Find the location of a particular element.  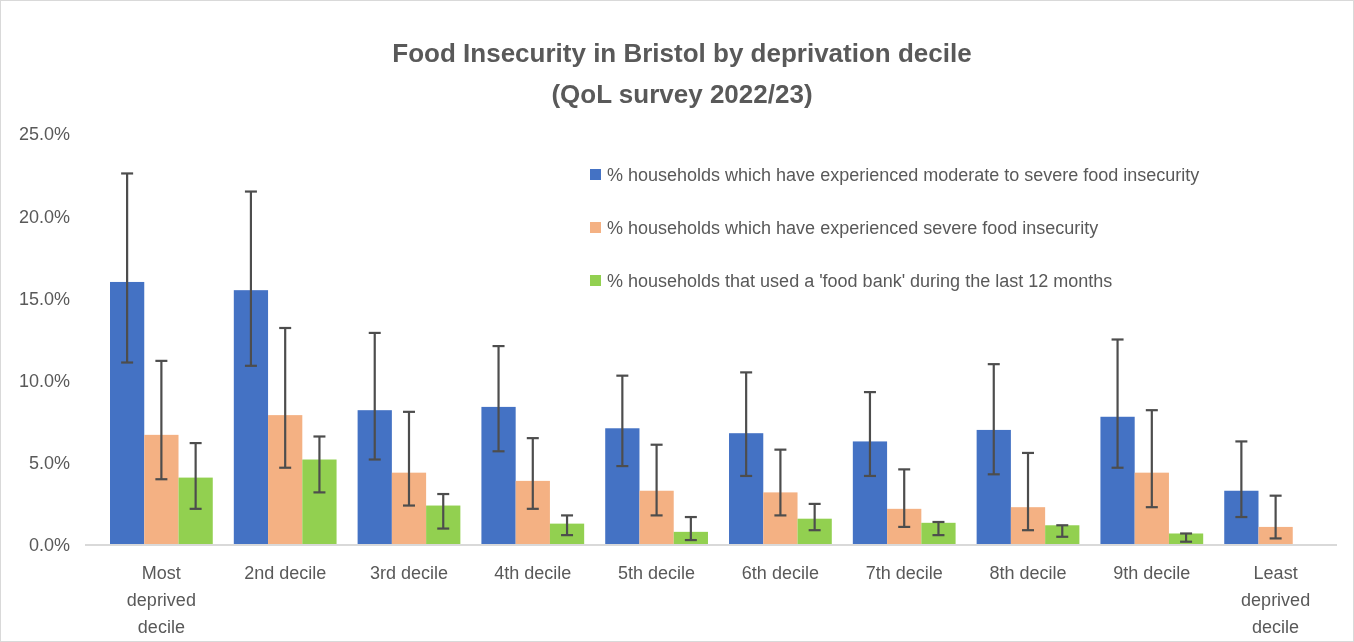

chart-title: Food Insecurity in Bristol by deprivation decile is located at coordinates (682, 53).